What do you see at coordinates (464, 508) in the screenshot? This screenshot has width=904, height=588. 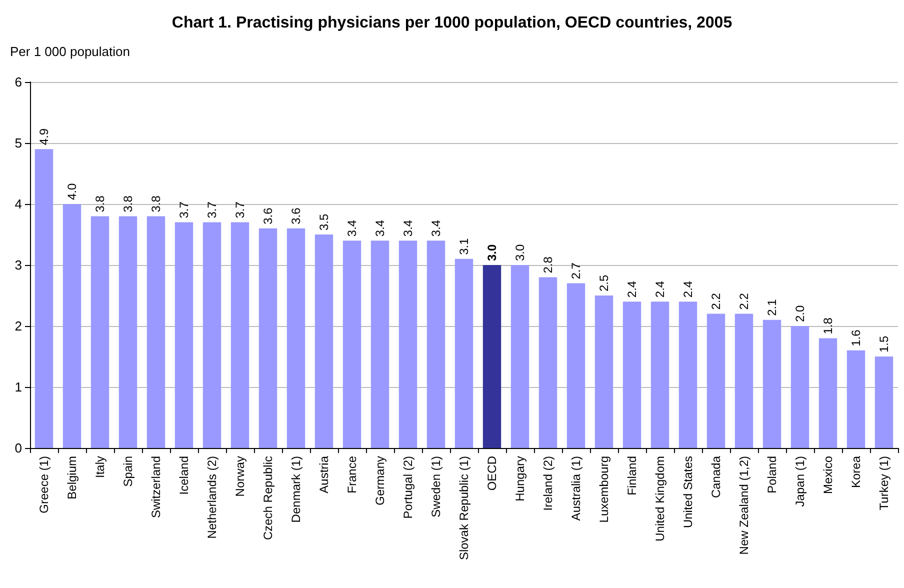 I see `x-tick-label: Slovak Republic (1)` at bounding box center [464, 508].